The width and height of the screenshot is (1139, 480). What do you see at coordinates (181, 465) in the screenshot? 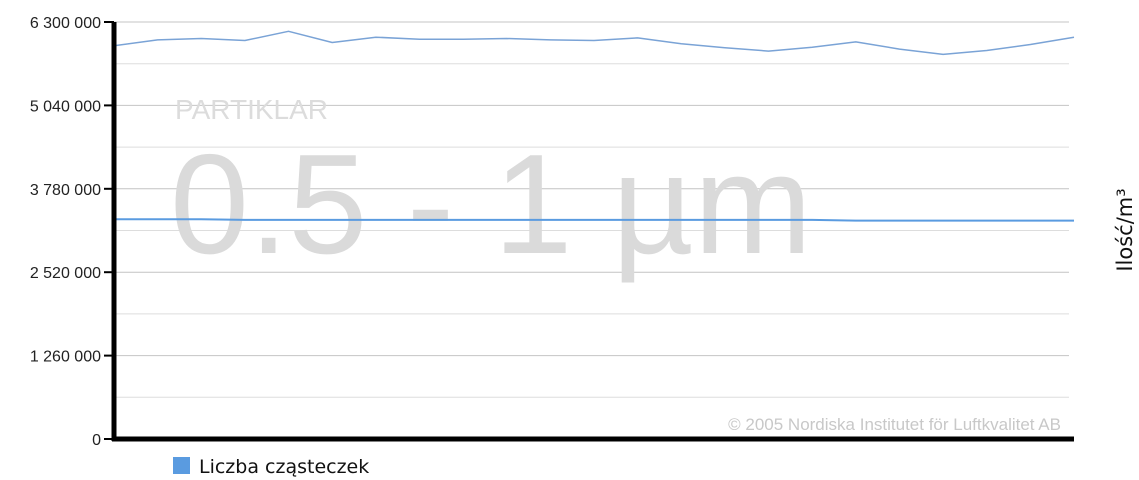
I see `legend-swatch` at bounding box center [181, 465].